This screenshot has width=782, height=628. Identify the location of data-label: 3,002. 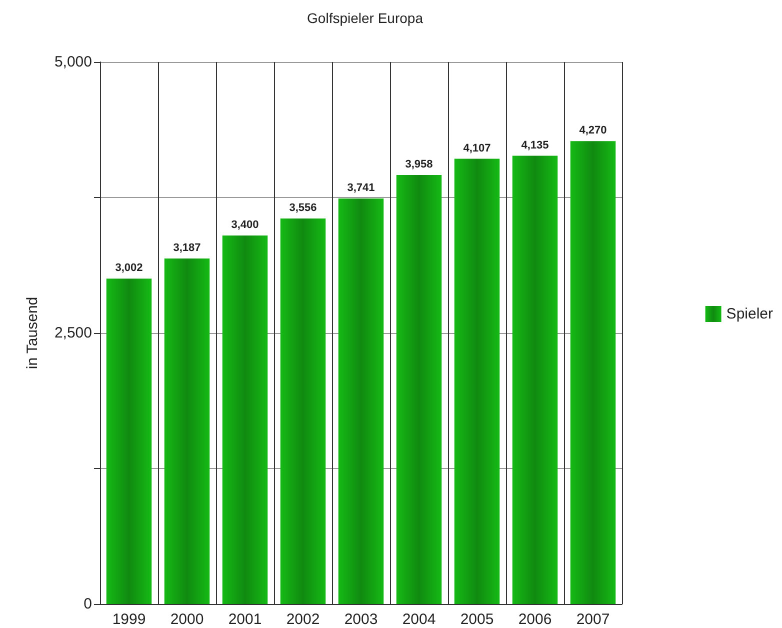
(129, 268).